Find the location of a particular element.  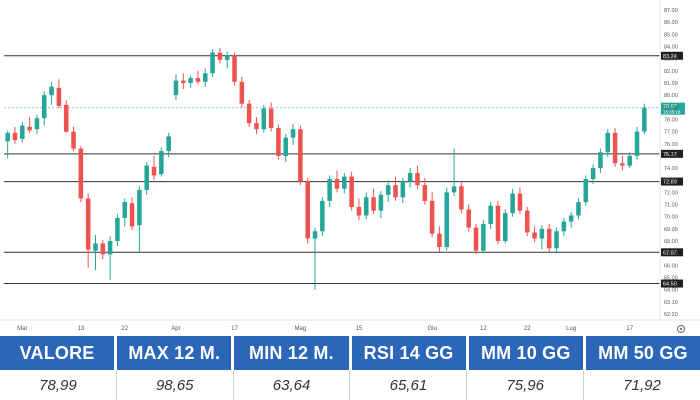

y-tick-label: 67.00 is located at coordinates (671, 254).